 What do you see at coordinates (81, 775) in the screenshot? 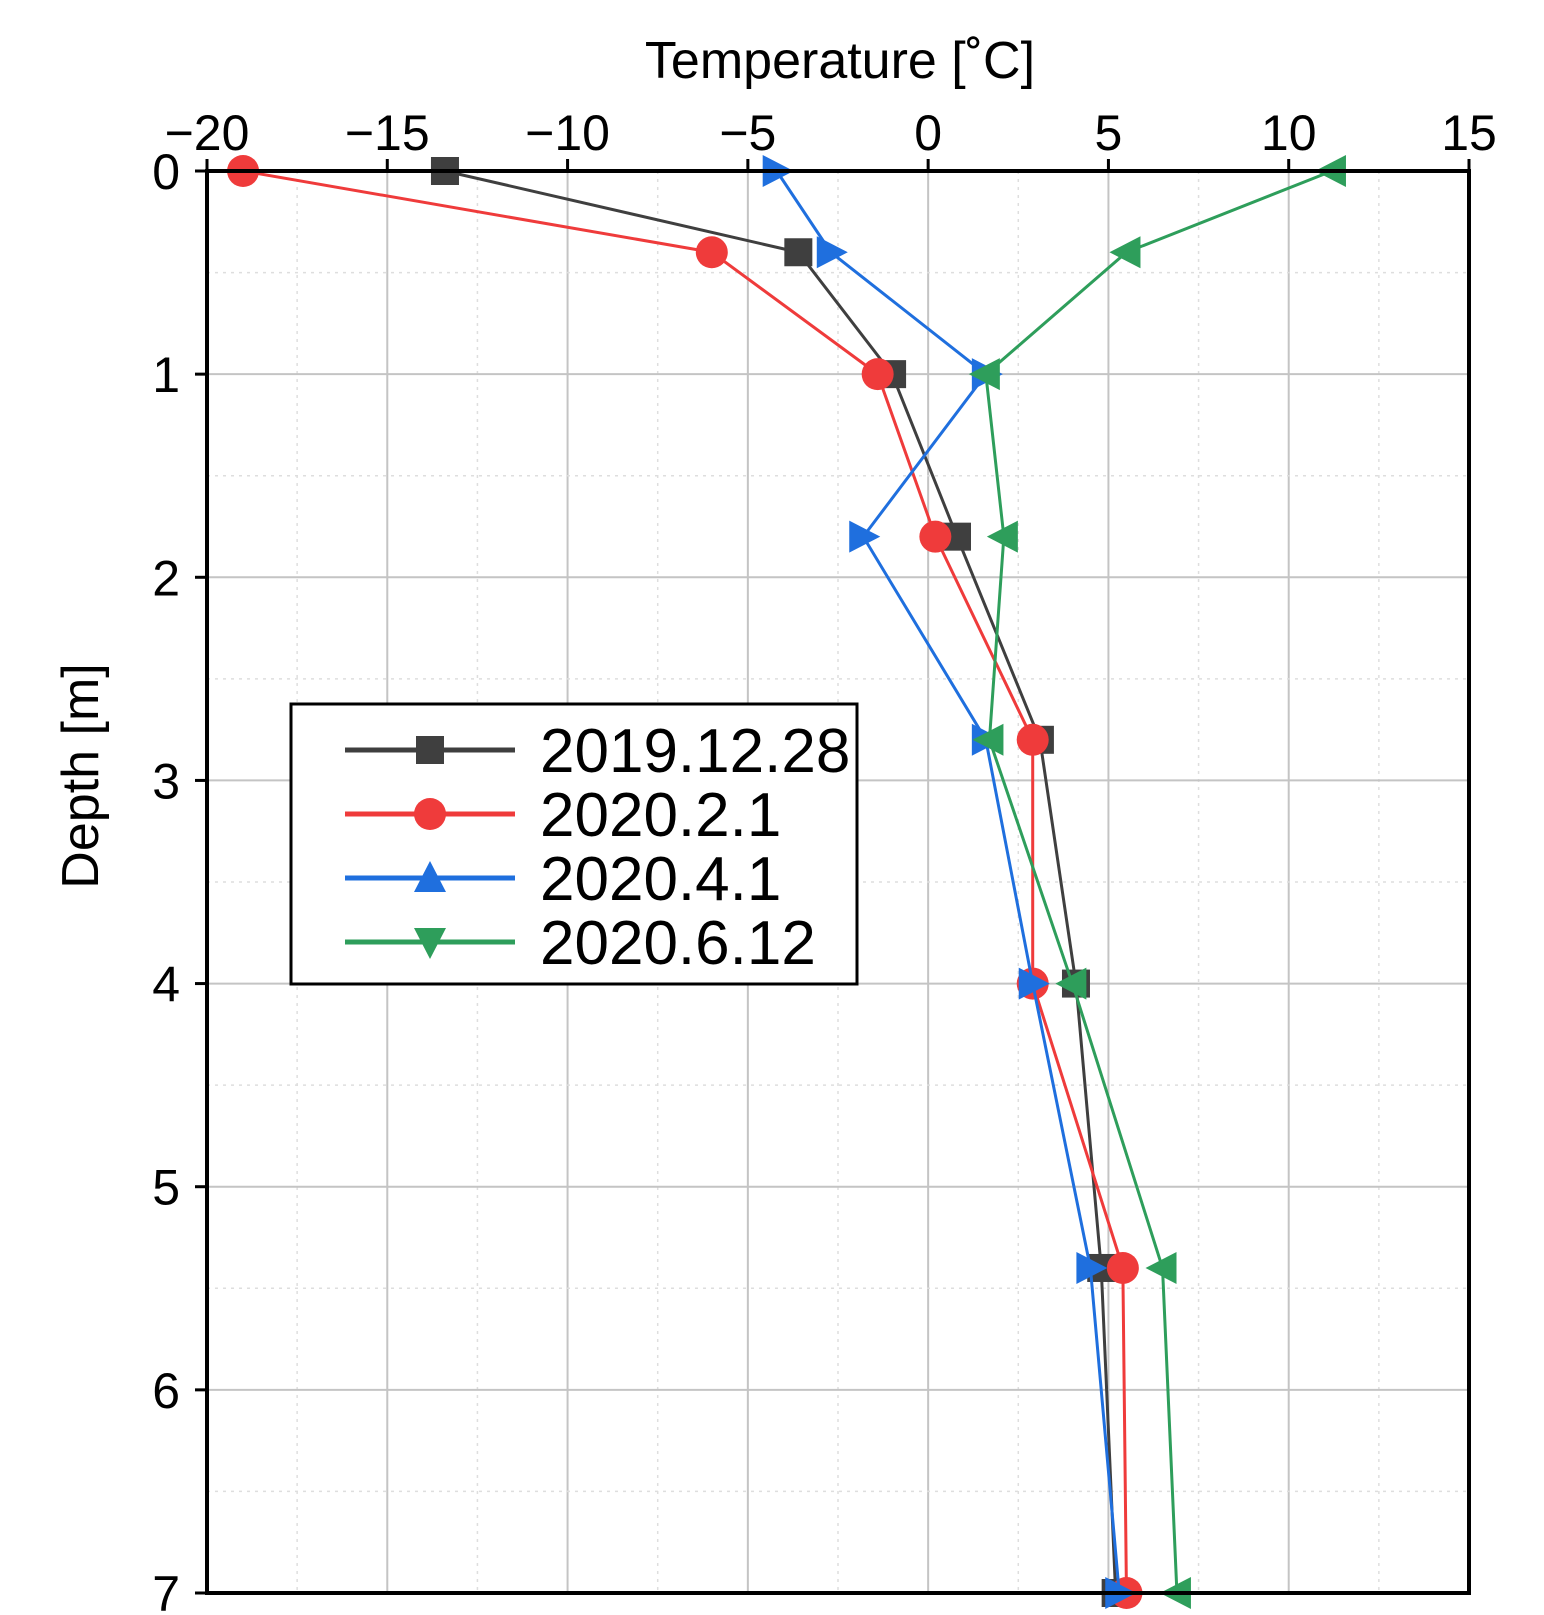
I see `y-axis-title: Depth [m]` at bounding box center [81, 775].